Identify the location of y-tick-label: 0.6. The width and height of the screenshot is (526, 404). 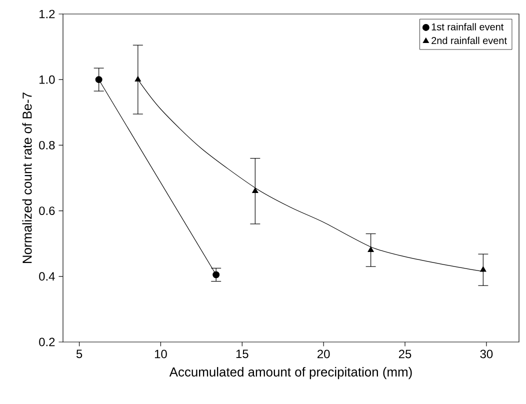
(47, 211).